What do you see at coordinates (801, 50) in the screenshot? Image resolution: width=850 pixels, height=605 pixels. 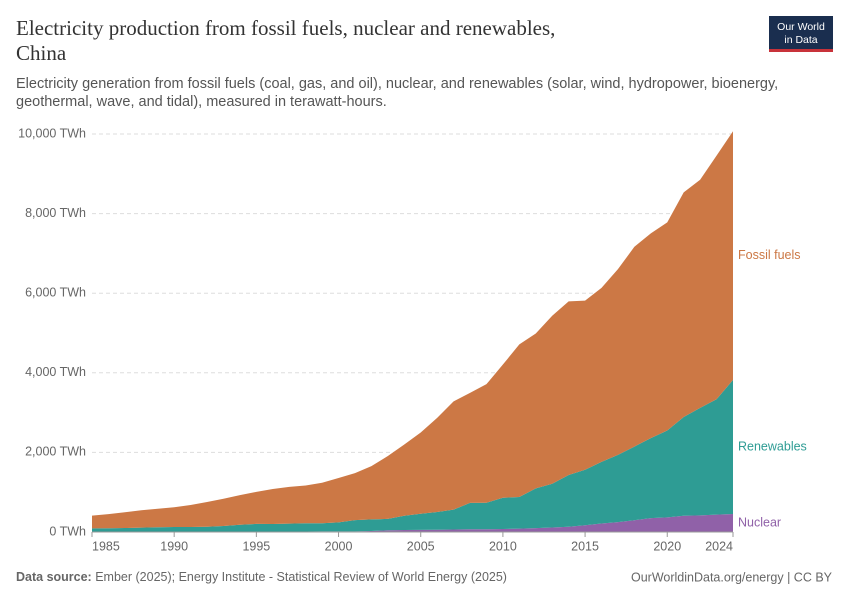 I see `logo-bar` at bounding box center [801, 50].